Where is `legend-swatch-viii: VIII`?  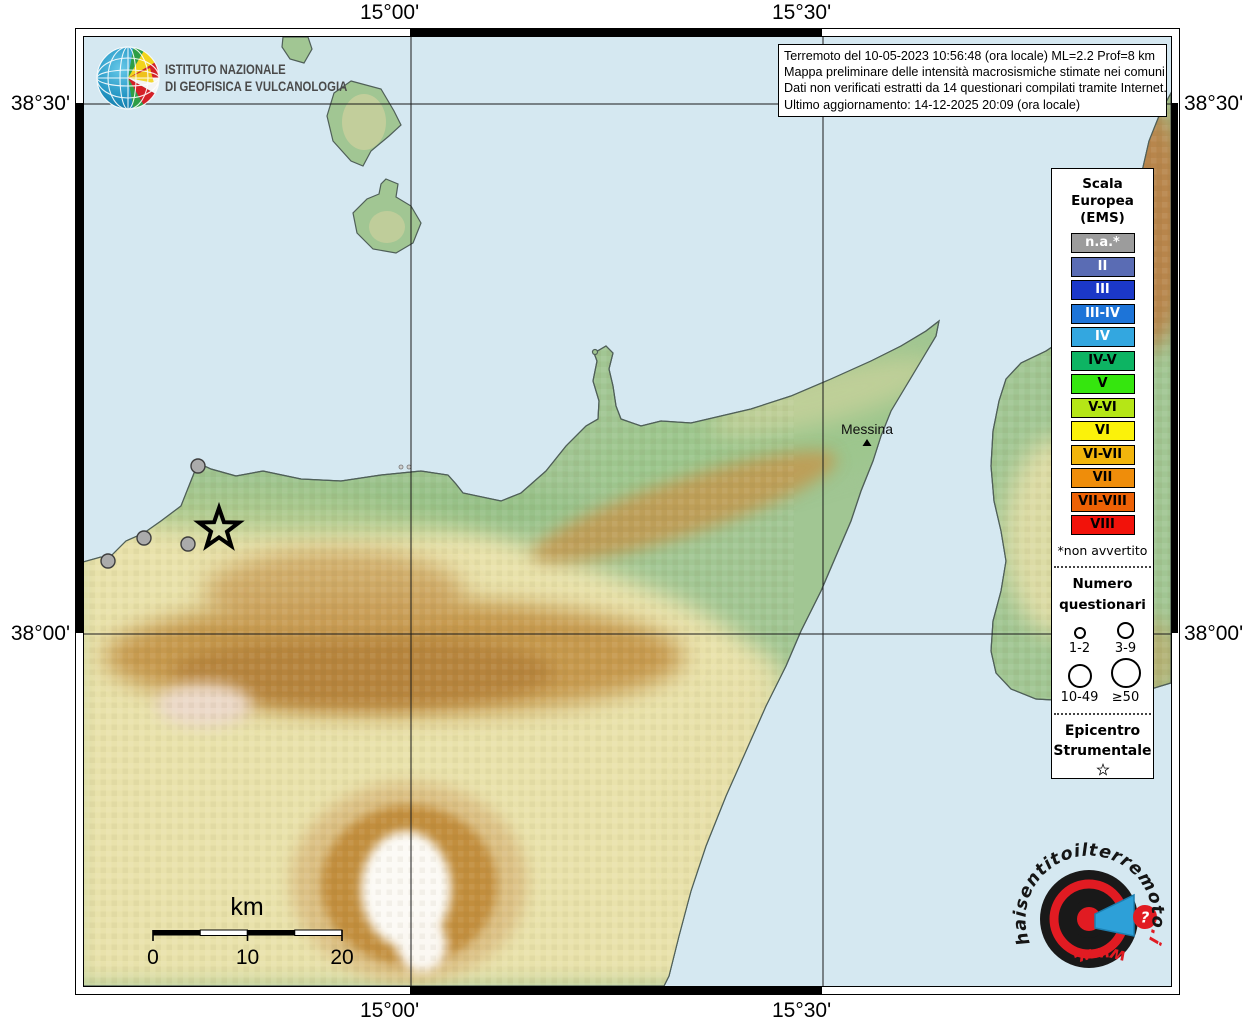
legend-swatch-viii: VIII is located at coordinates (1102, 525).